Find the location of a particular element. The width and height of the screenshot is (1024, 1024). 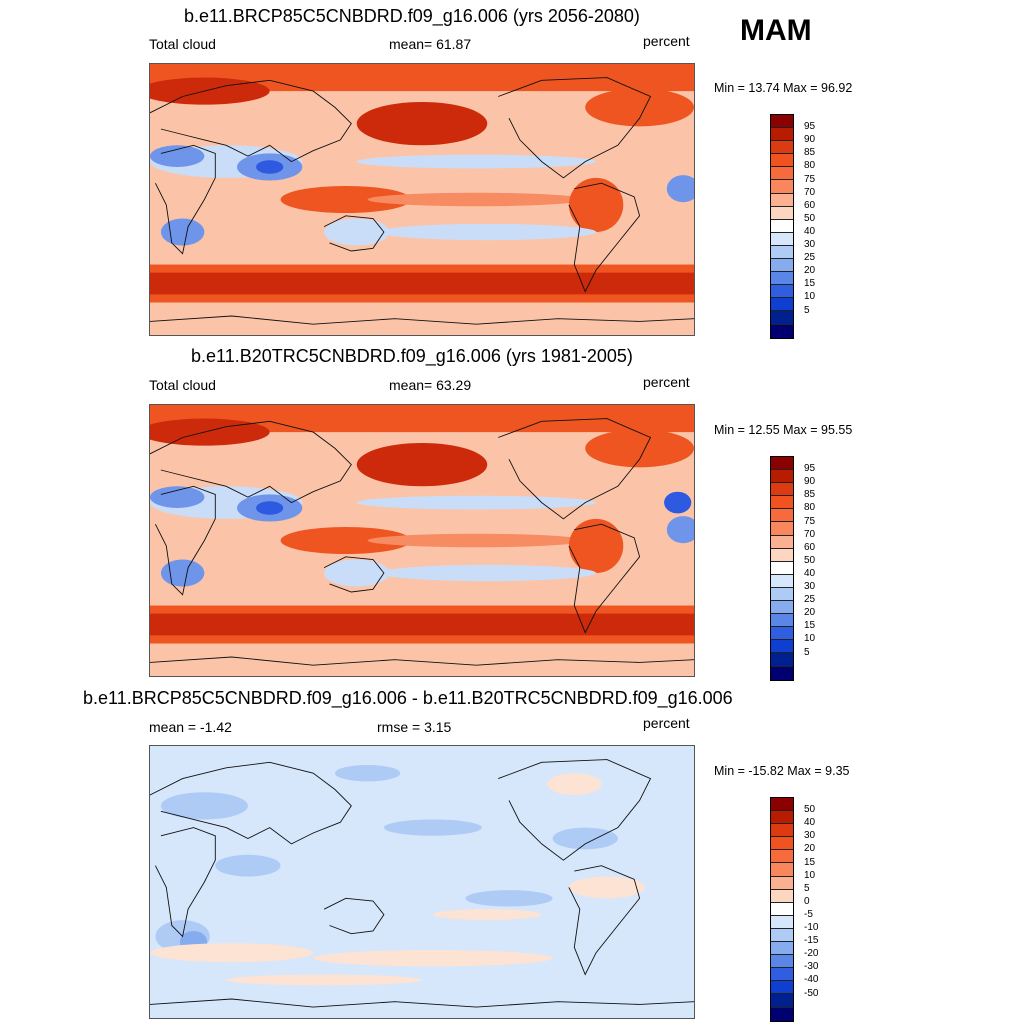

season-label: MAM is located at coordinates (776, 30).